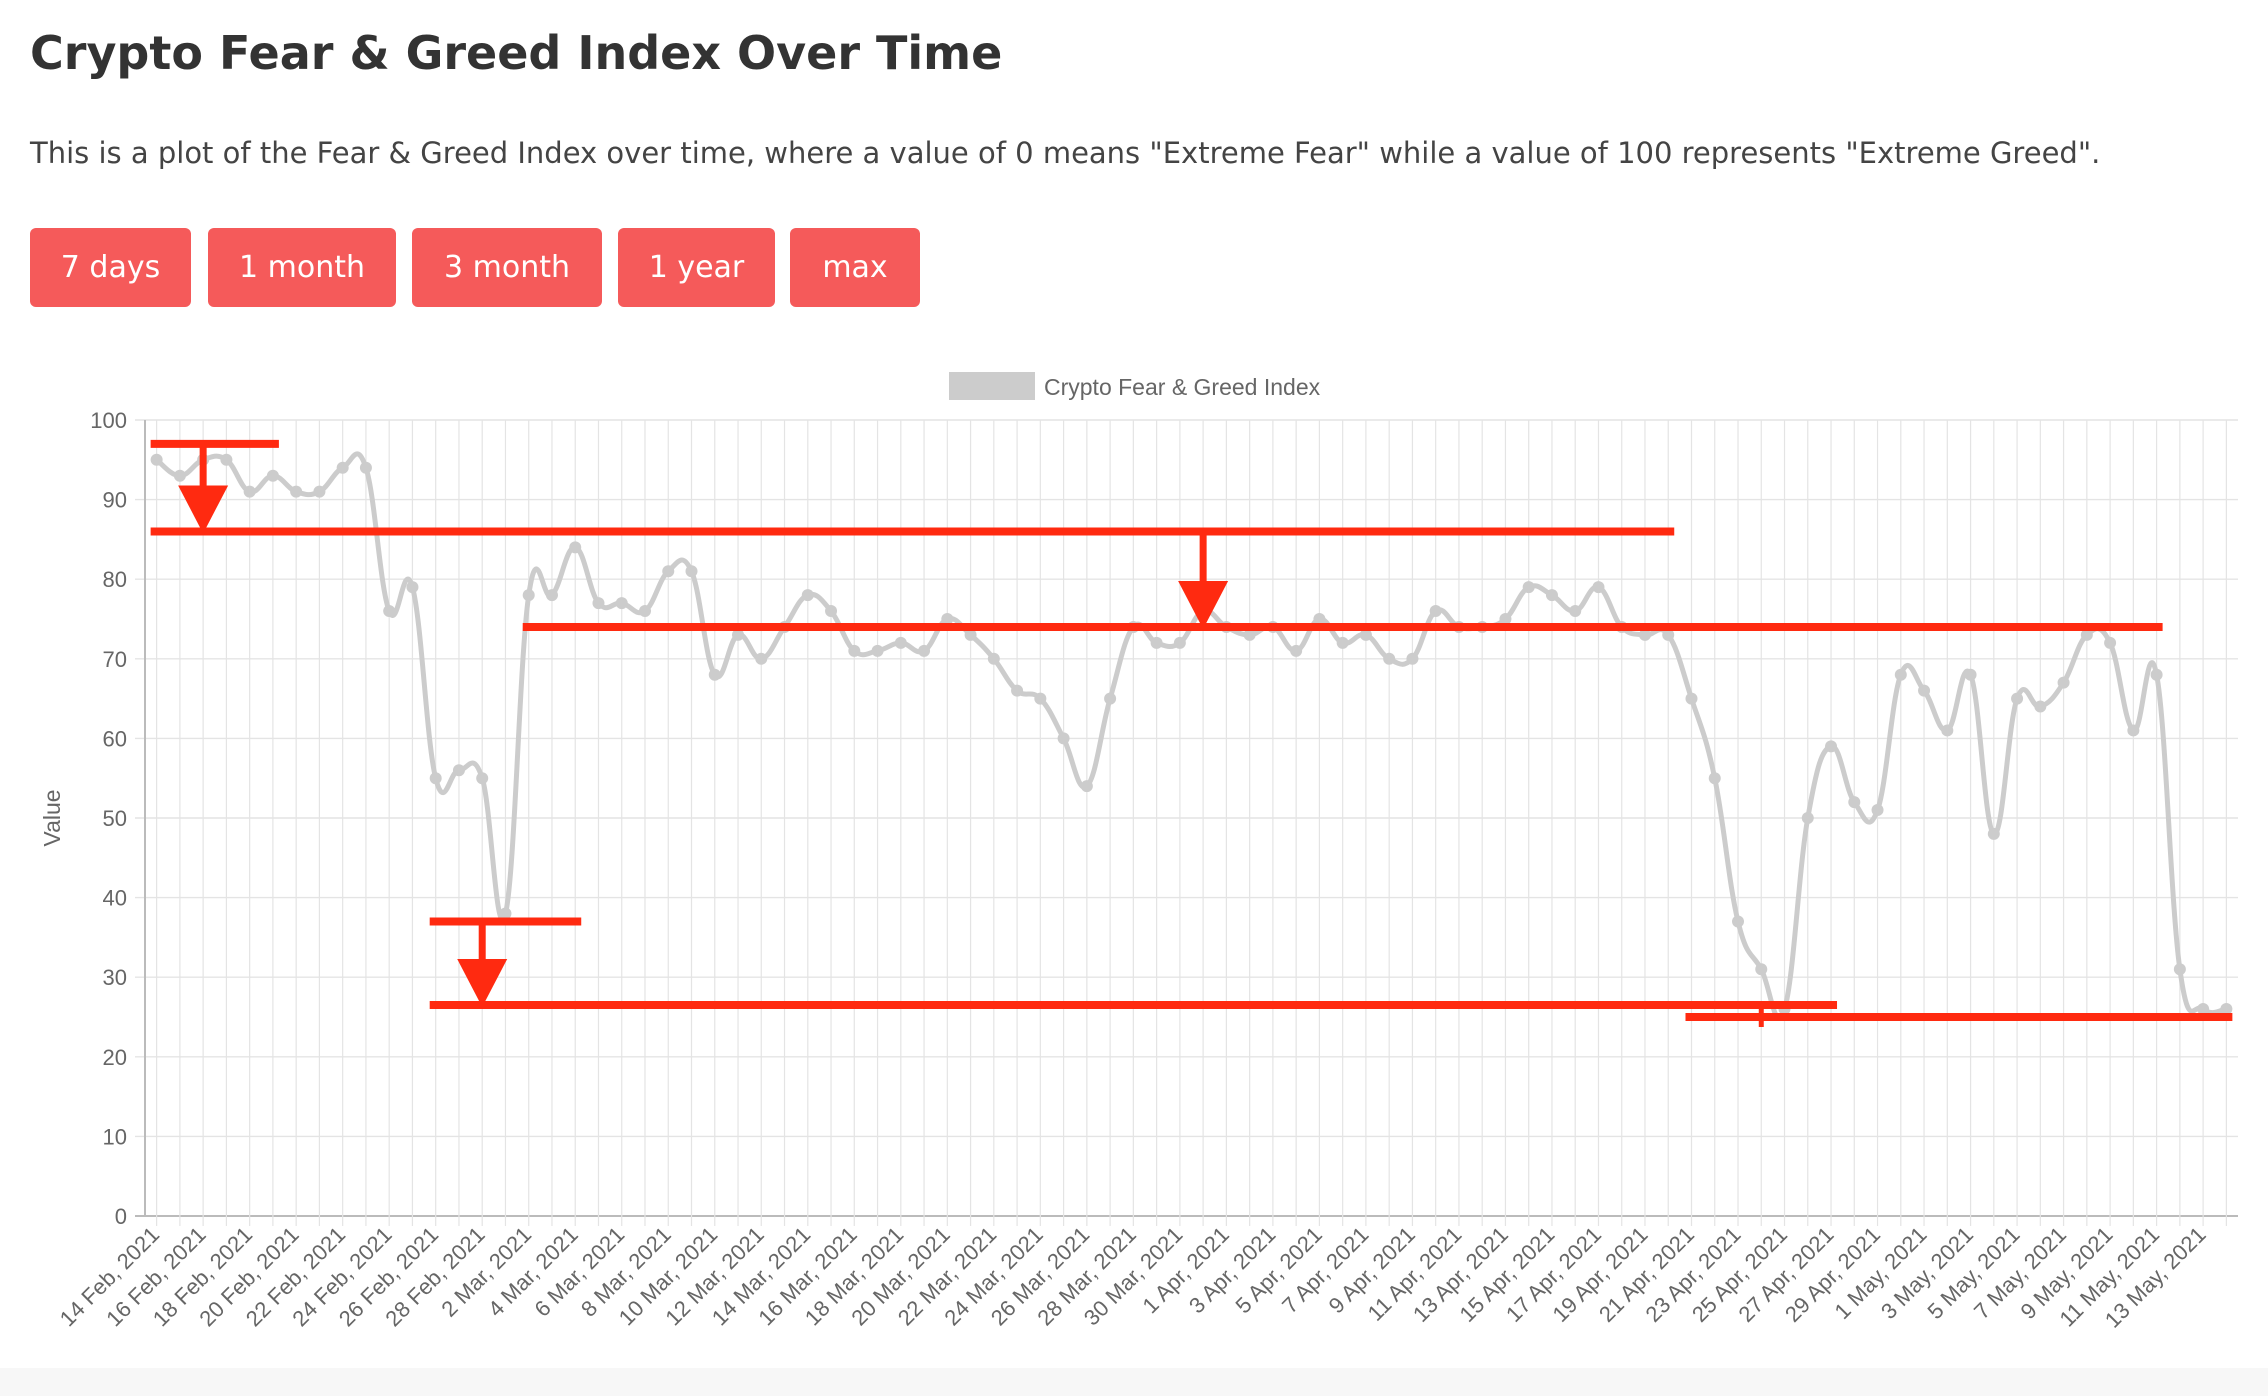 Image resolution: width=2268 pixels, height=1396 pixels. Describe the element at coordinates (115, 579) in the screenshot. I see `y-tick-label: 80` at that location.